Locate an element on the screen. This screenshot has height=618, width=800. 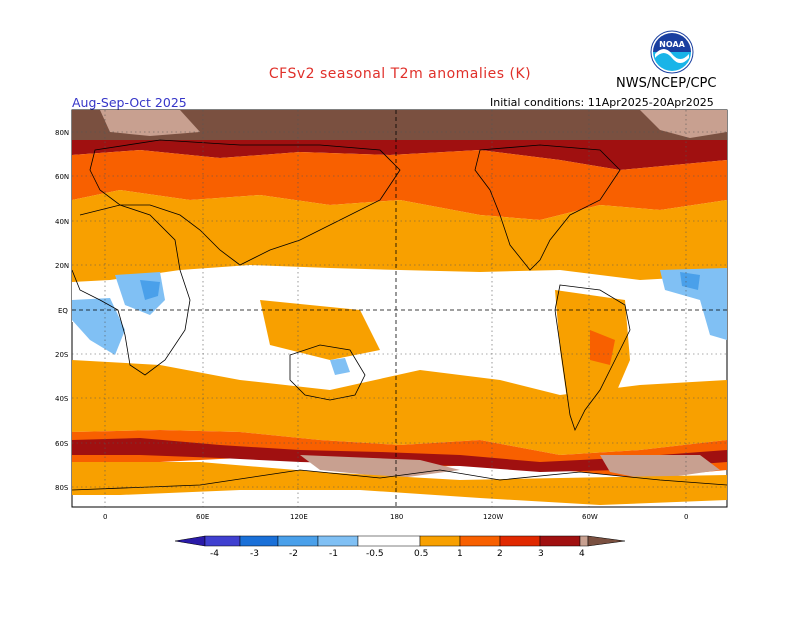
colorbar-tick: 1 is located at coordinates (460, 554).